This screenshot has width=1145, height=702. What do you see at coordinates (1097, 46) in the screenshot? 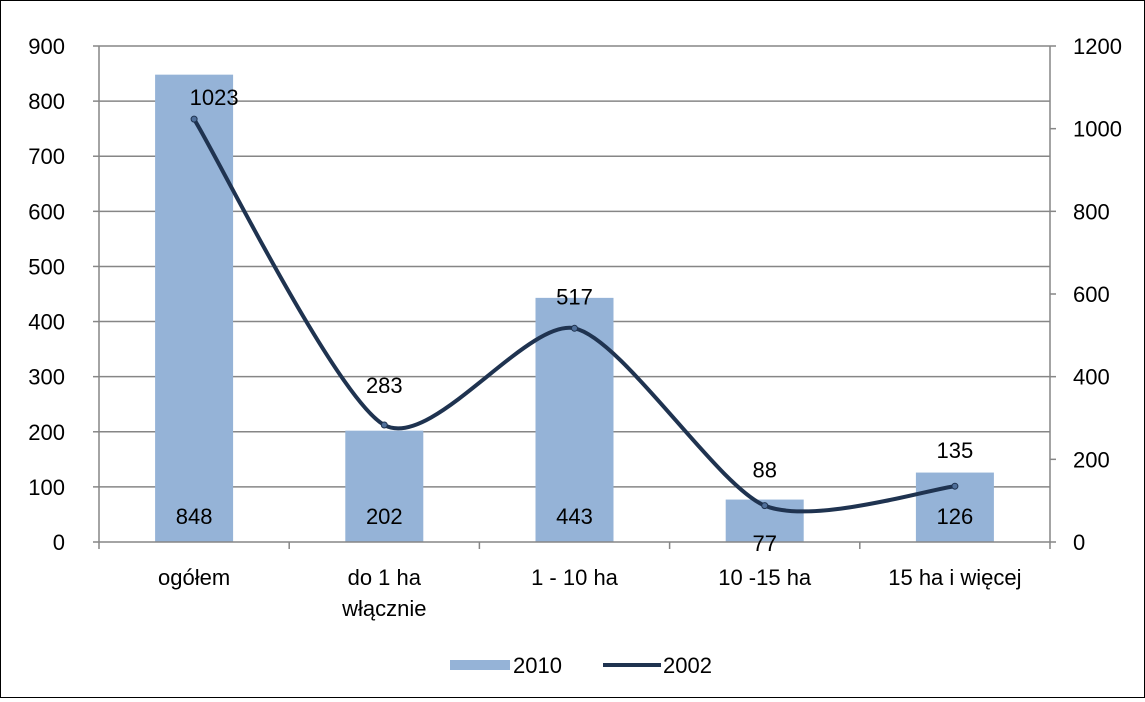
I see `y-right-tick-label: 1200` at bounding box center [1097, 46].